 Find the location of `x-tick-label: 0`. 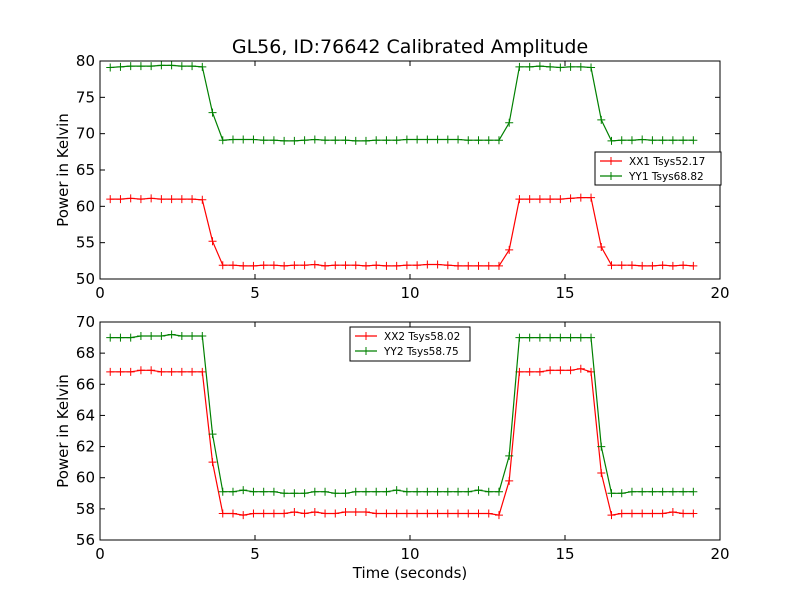

x-tick-label: 0 is located at coordinates (100, 554).